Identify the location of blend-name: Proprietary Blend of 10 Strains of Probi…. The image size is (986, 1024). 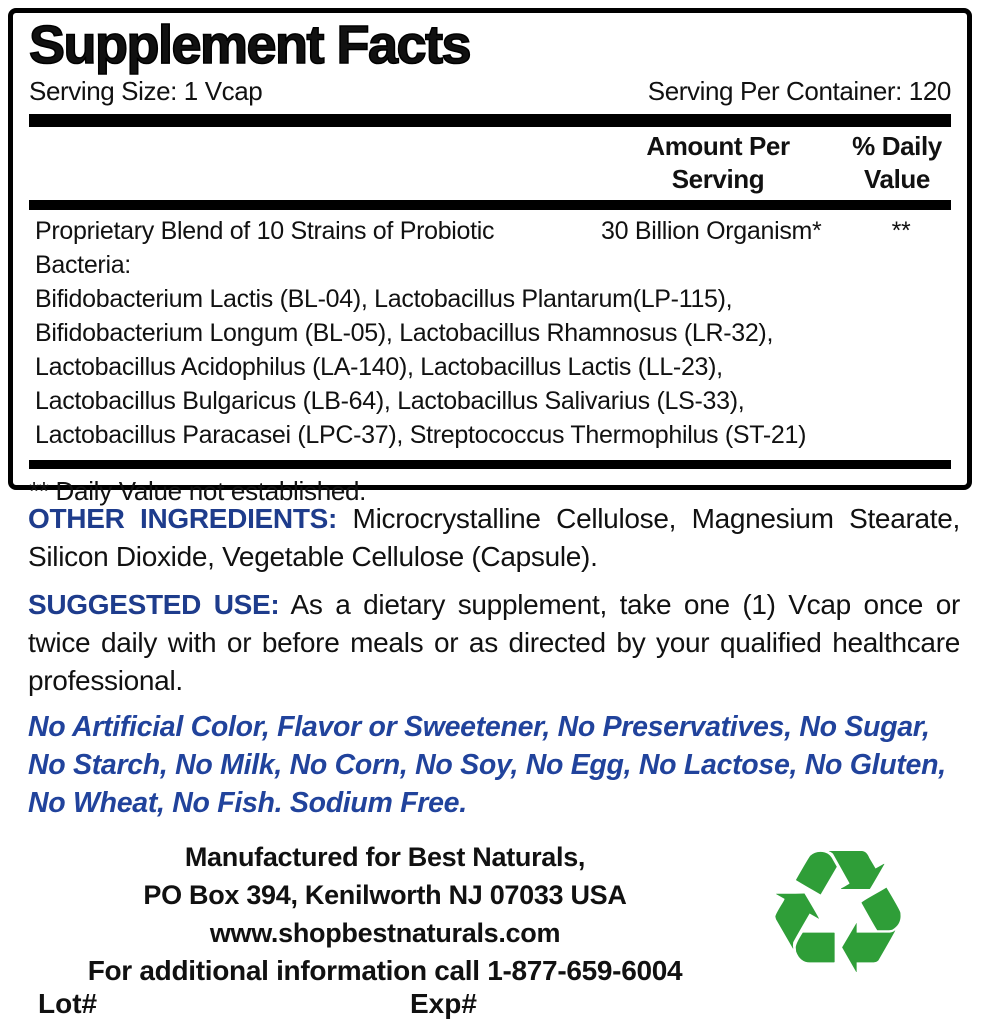
(265, 231).